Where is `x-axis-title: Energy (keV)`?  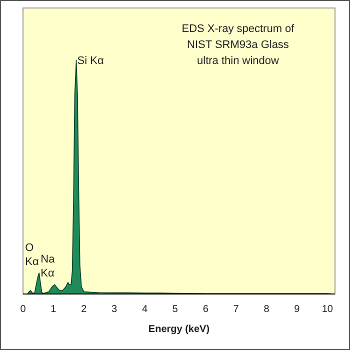
x-axis-title: Energy (keV) is located at coordinates (179, 329).